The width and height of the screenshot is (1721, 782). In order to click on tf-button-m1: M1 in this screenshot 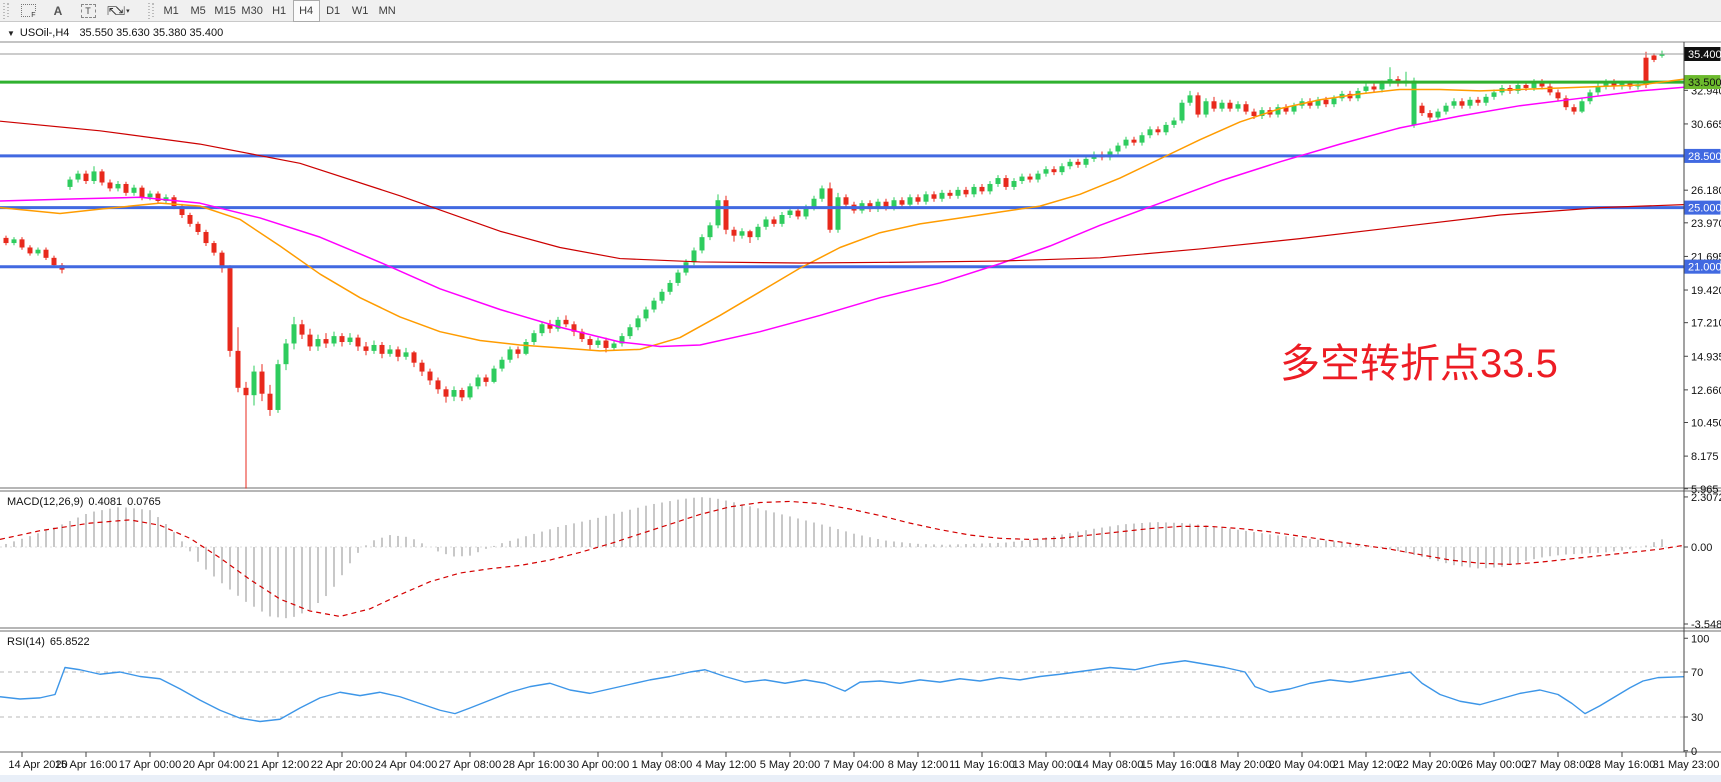, I will do `click(171, 10)`.